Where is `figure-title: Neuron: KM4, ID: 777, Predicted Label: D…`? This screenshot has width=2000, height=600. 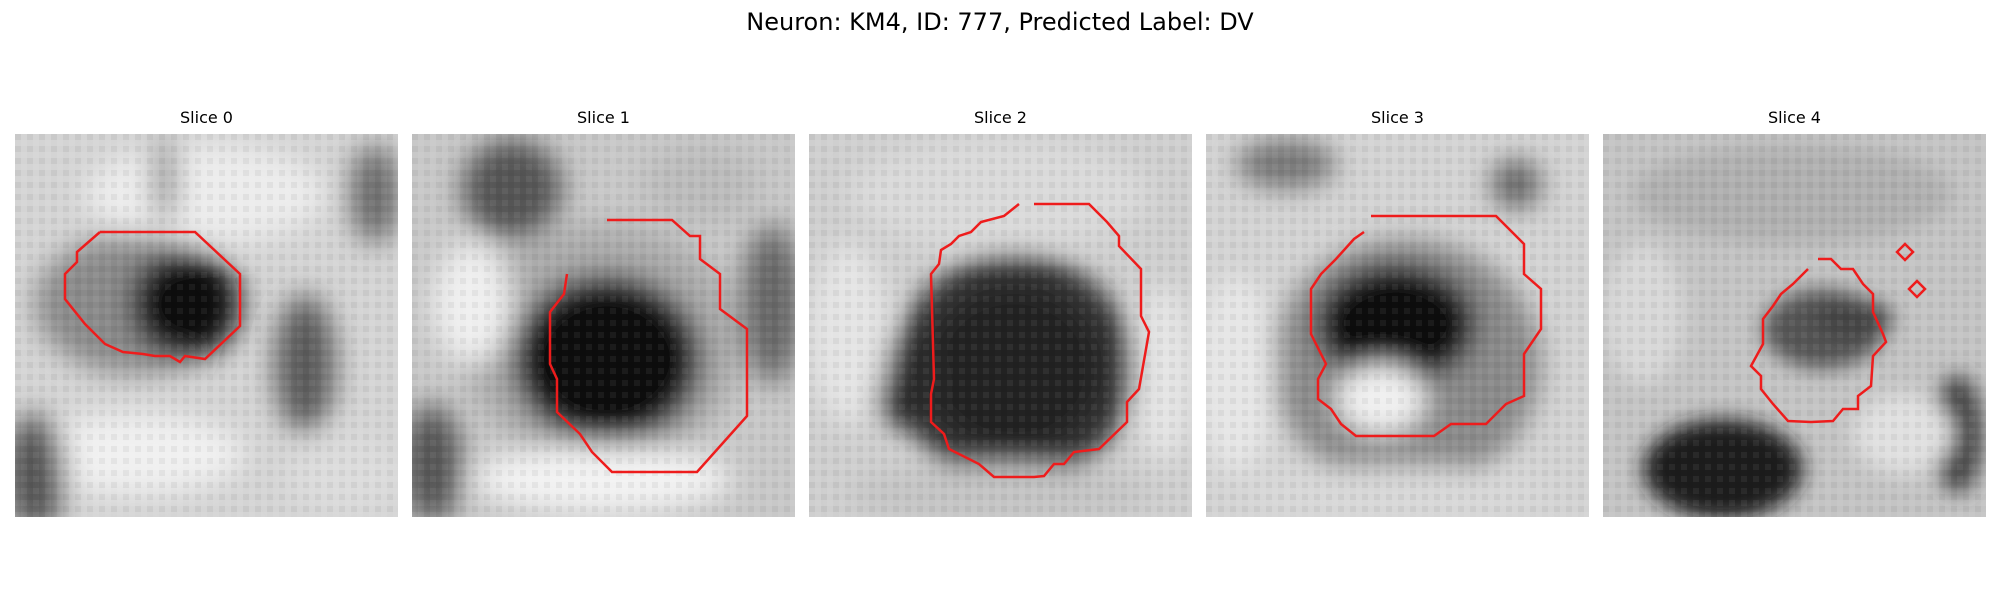
figure-title: Neuron: KM4, ID: 777, Predicted Label: D… is located at coordinates (1000, 22).